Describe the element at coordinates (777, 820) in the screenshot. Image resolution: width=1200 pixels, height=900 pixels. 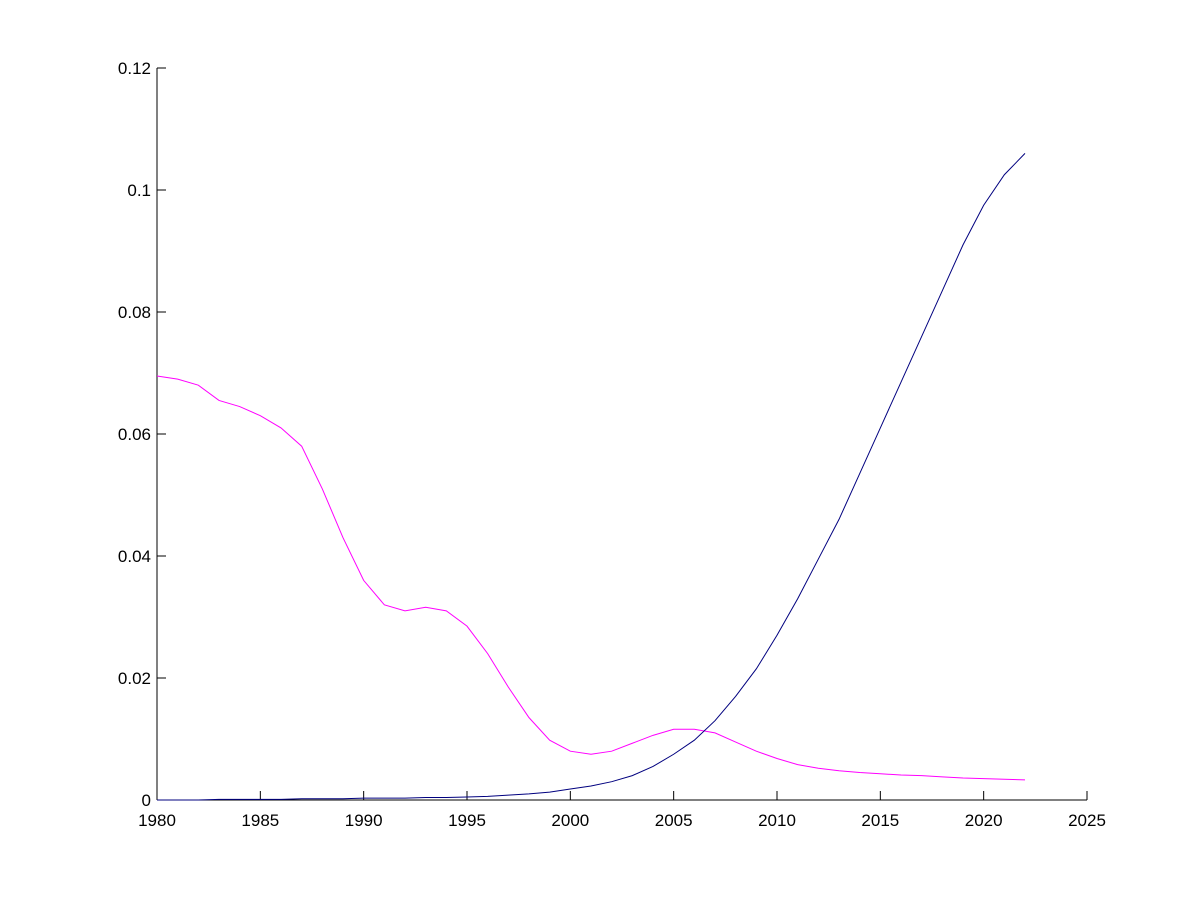
I see `x-tick-label: 2010` at that location.